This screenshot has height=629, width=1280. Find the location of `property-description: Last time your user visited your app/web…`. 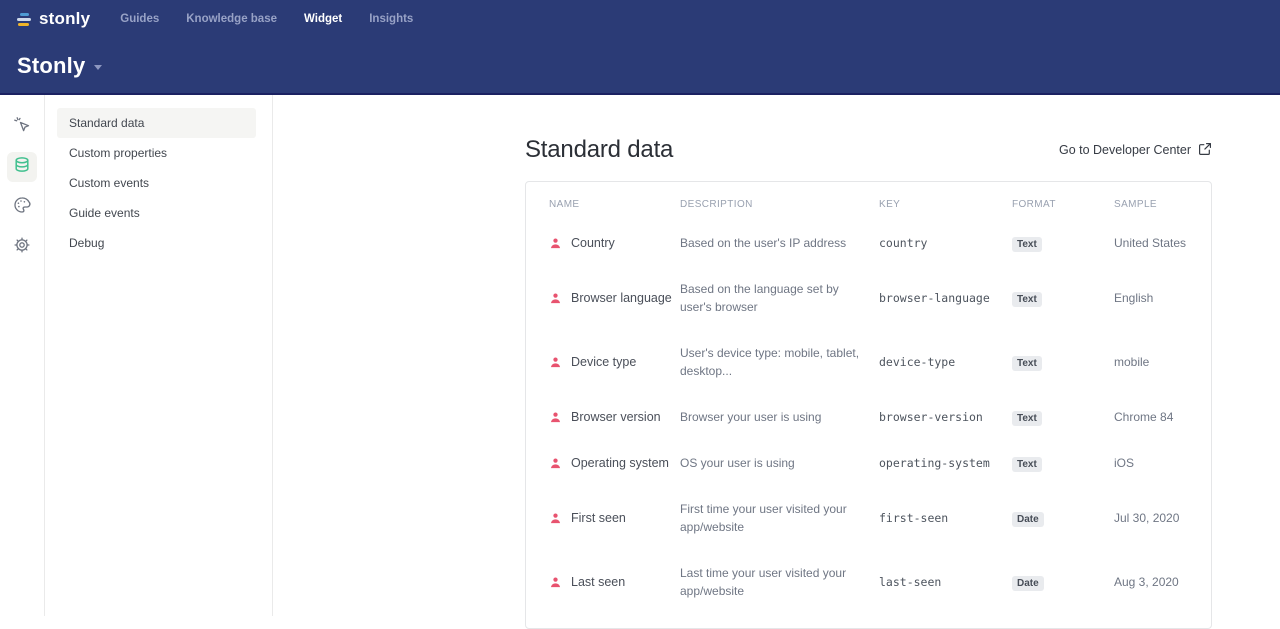

property-description: Last time your user visited your app/web… is located at coordinates (763, 582).